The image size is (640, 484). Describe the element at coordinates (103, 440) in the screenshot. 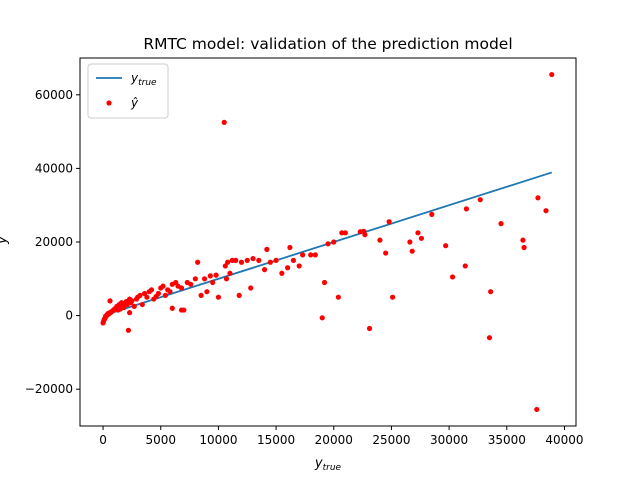

I see `x-tick-label: 0` at that location.